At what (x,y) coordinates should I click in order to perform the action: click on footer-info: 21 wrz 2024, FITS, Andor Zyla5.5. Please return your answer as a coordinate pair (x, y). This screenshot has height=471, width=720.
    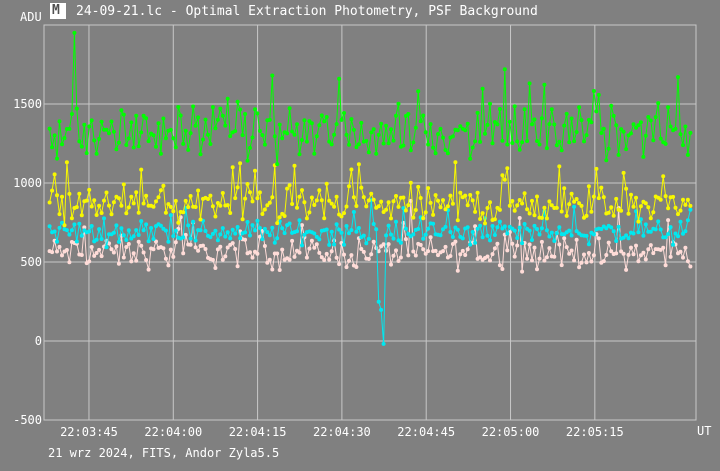
    Looking at the image, I should click on (164, 453).